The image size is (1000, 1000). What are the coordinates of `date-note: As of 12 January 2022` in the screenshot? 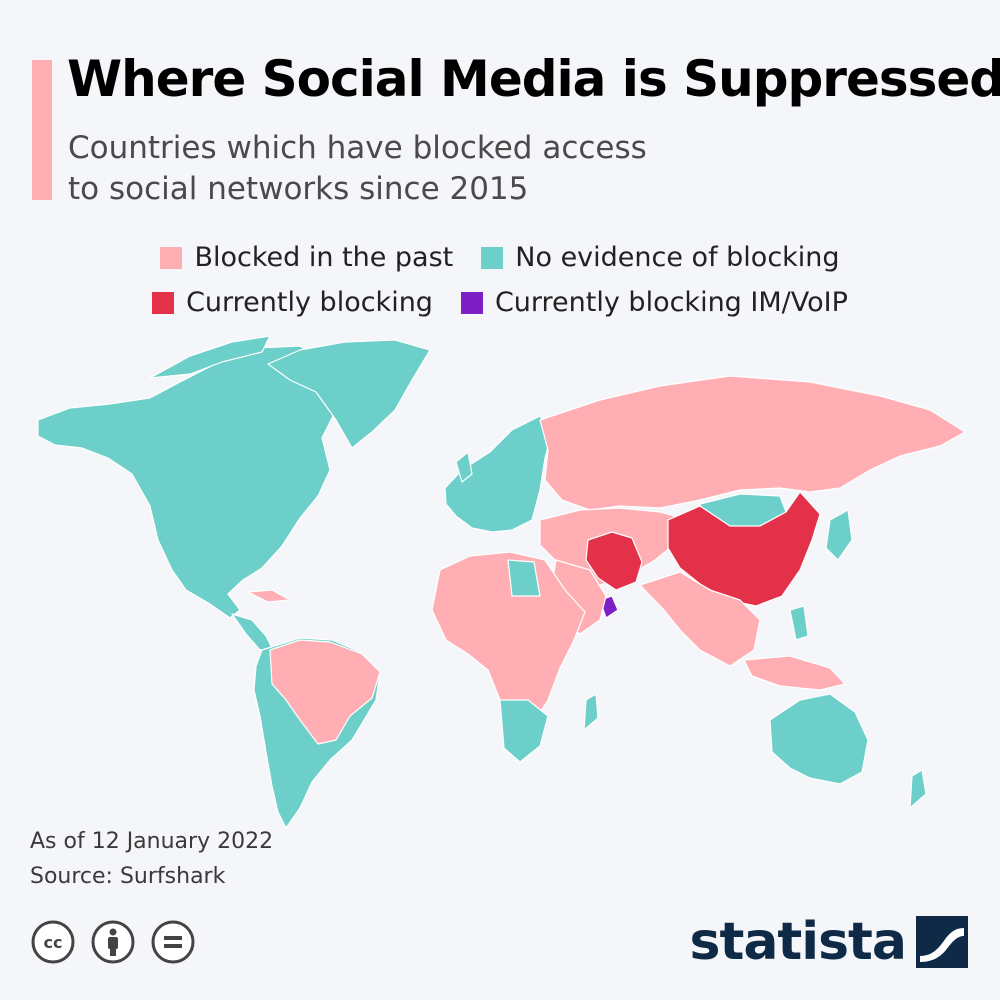 It's located at (152, 841).